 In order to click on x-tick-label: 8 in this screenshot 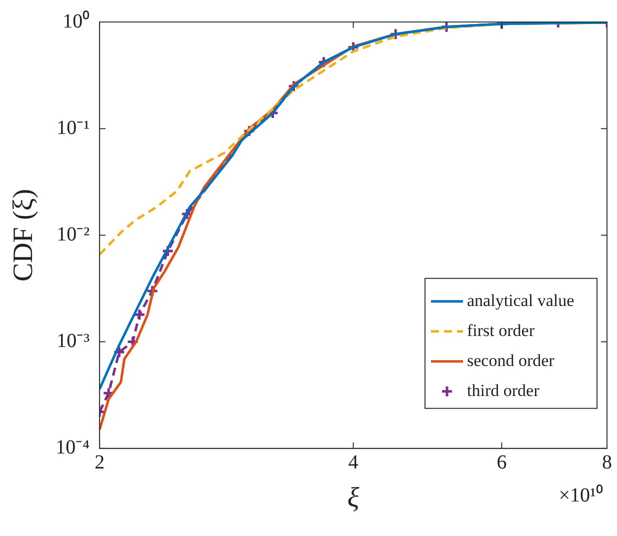, I will do `click(607, 463)`.